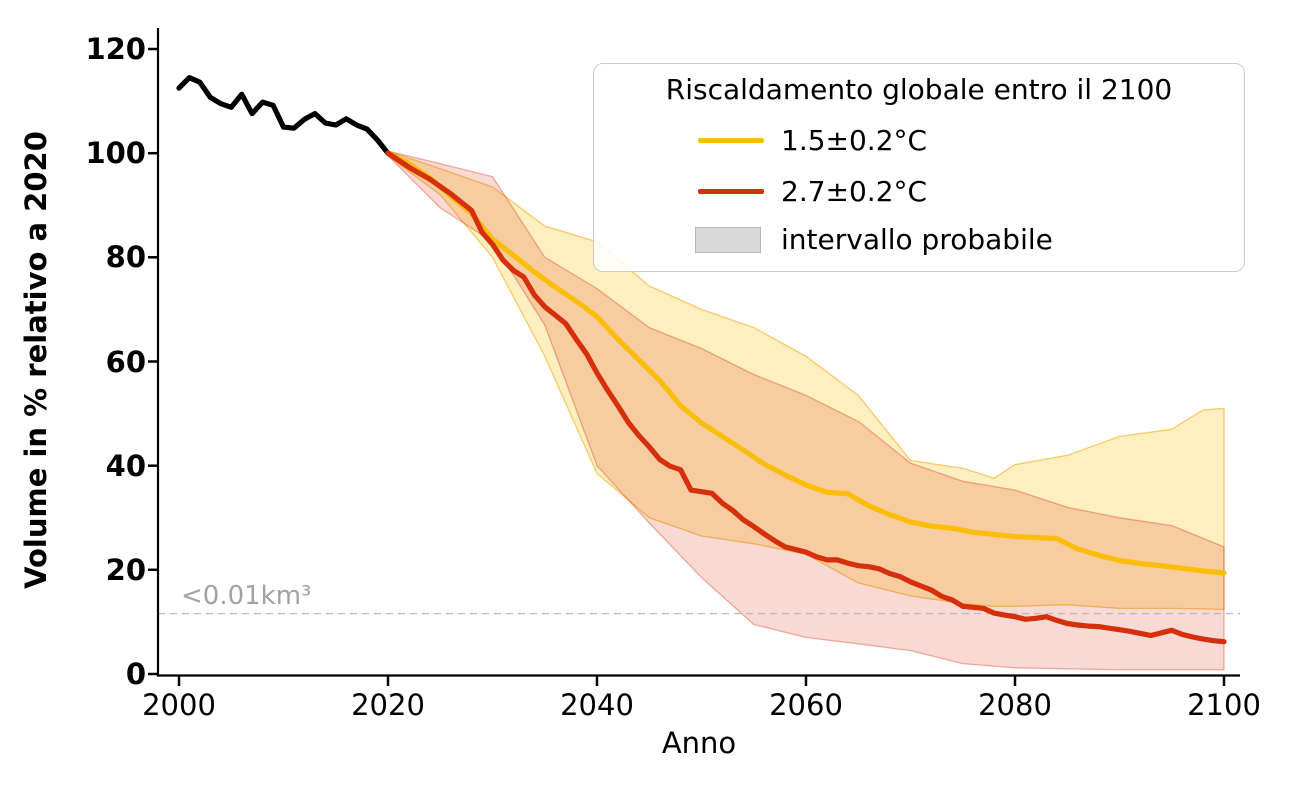  I want to click on x-tick-label: 2000, so click(179, 705).